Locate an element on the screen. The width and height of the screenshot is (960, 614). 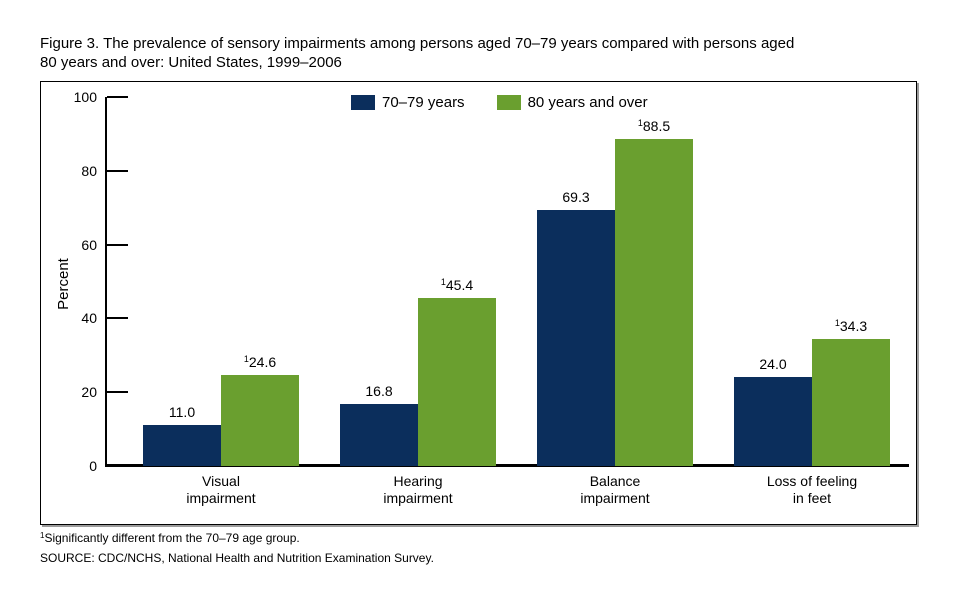
category-label: Visual impairment is located at coordinates (221, 489).